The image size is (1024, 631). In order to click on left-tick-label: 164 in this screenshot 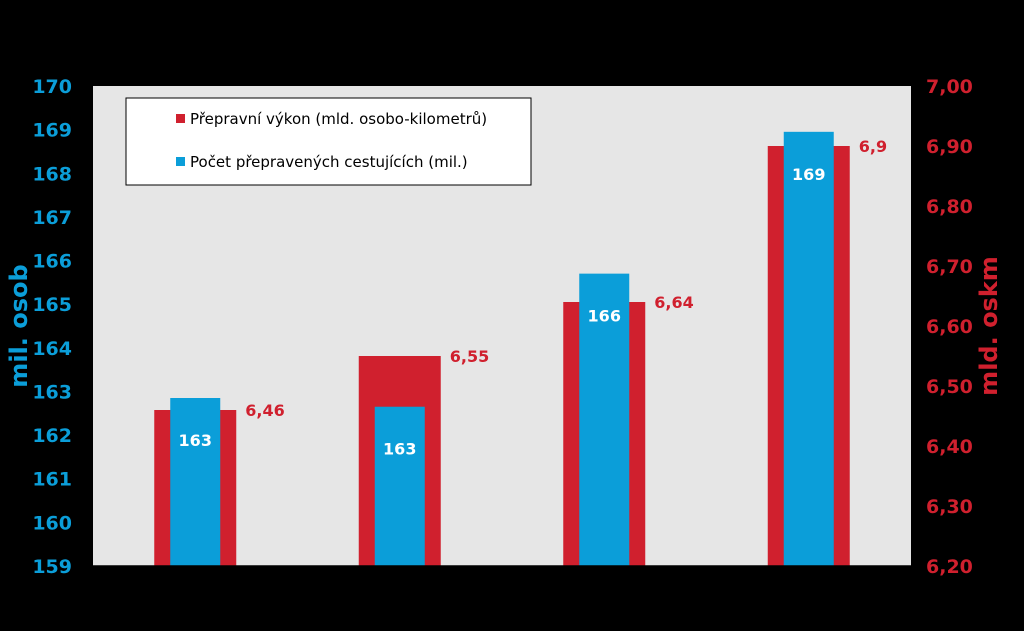, I will do `click(52, 349)`.